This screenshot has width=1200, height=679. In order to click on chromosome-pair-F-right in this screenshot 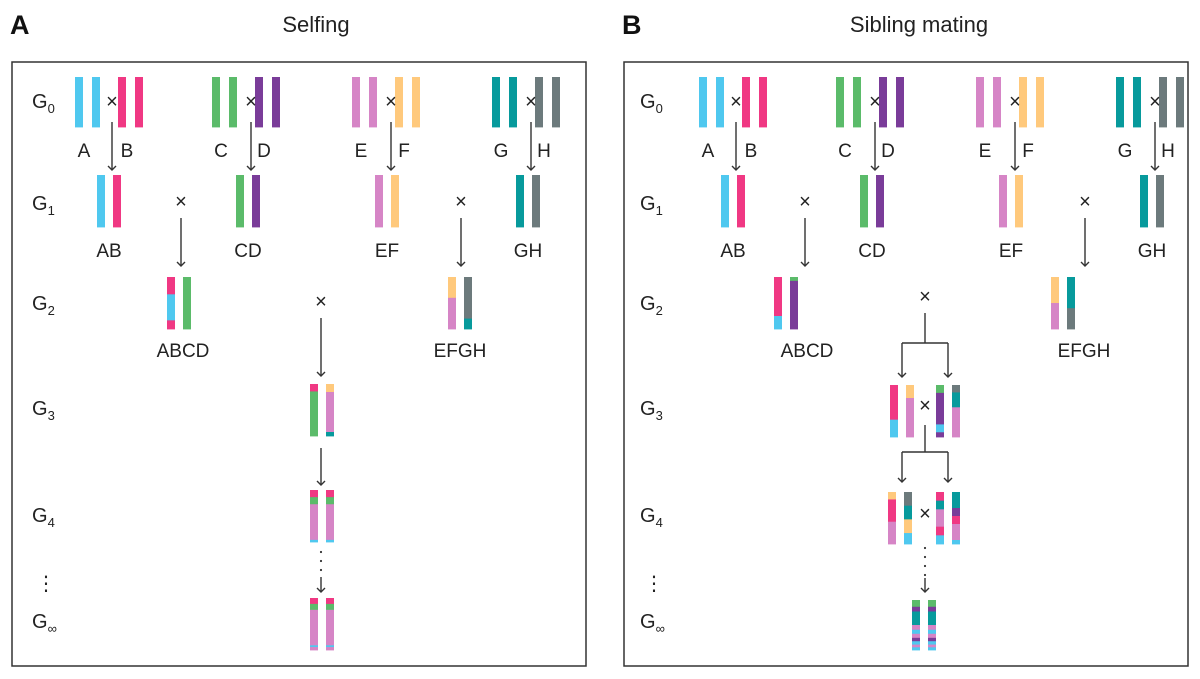, I will do `click(416, 102)`.